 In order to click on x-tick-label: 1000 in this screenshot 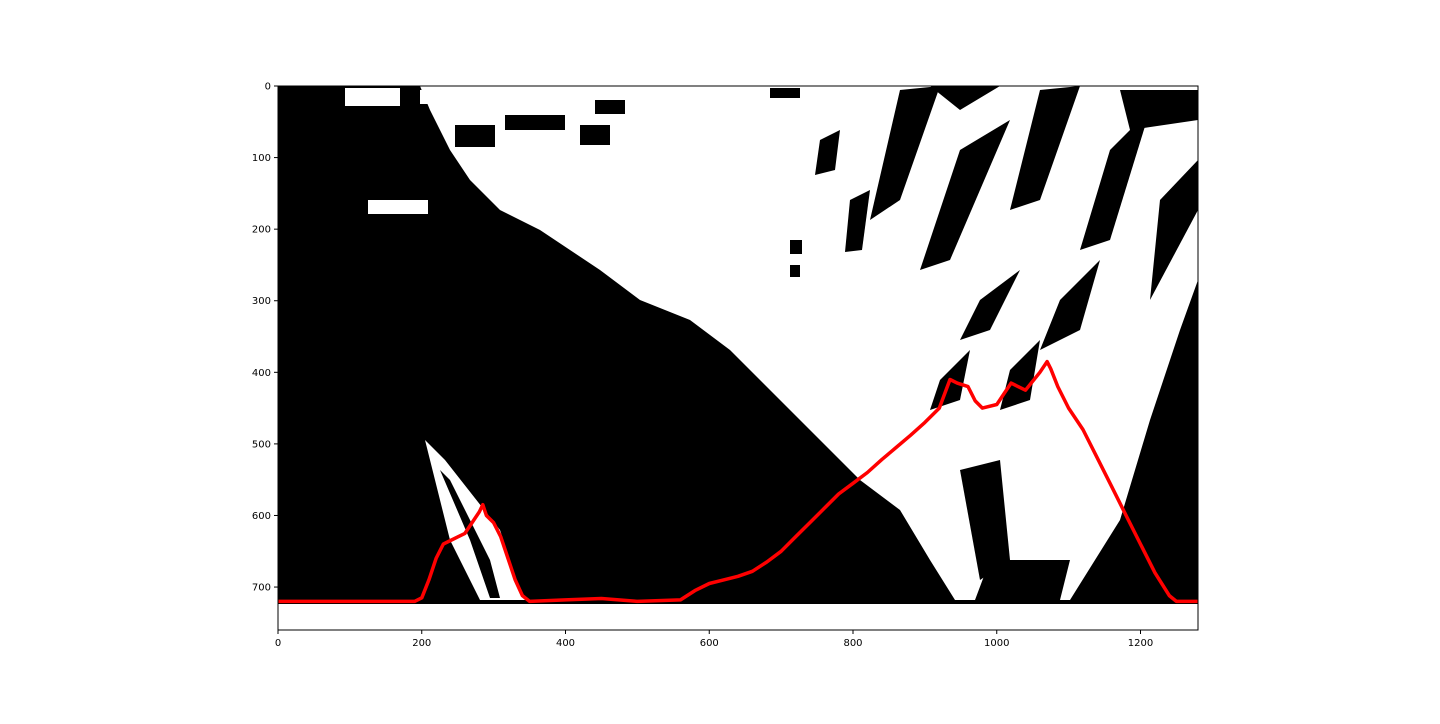, I will do `click(996, 643)`.